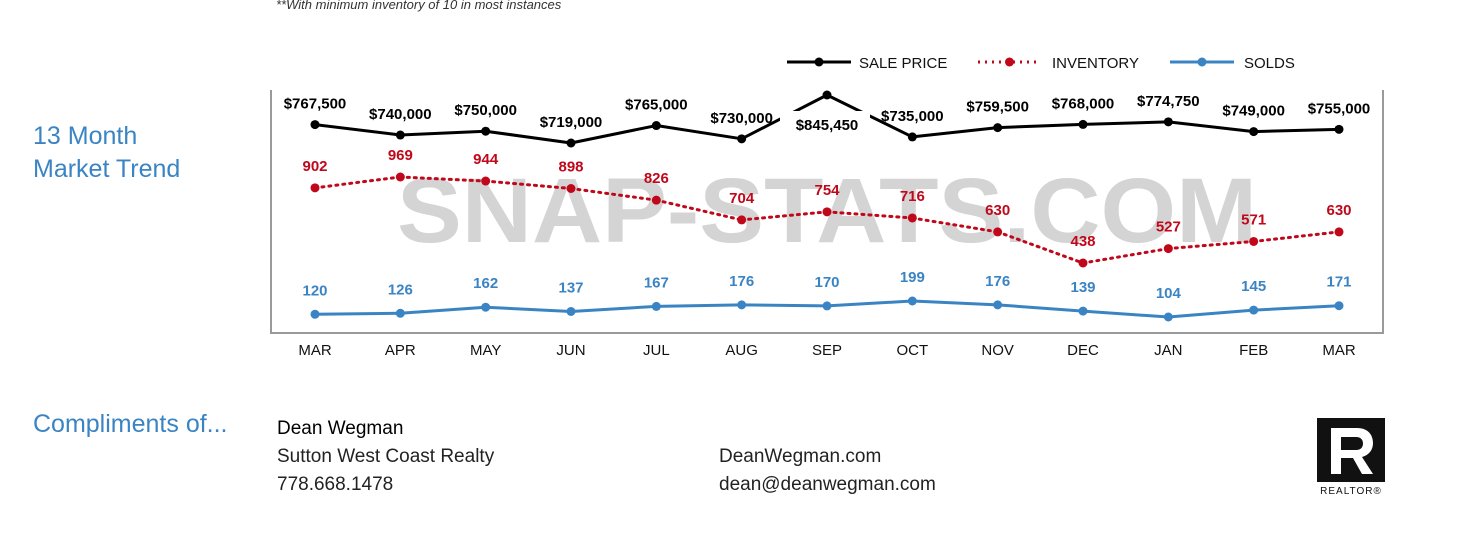 The image size is (1474, 542). I want to click on agent-email: dean@deanwegman.com, so click(827, 484).